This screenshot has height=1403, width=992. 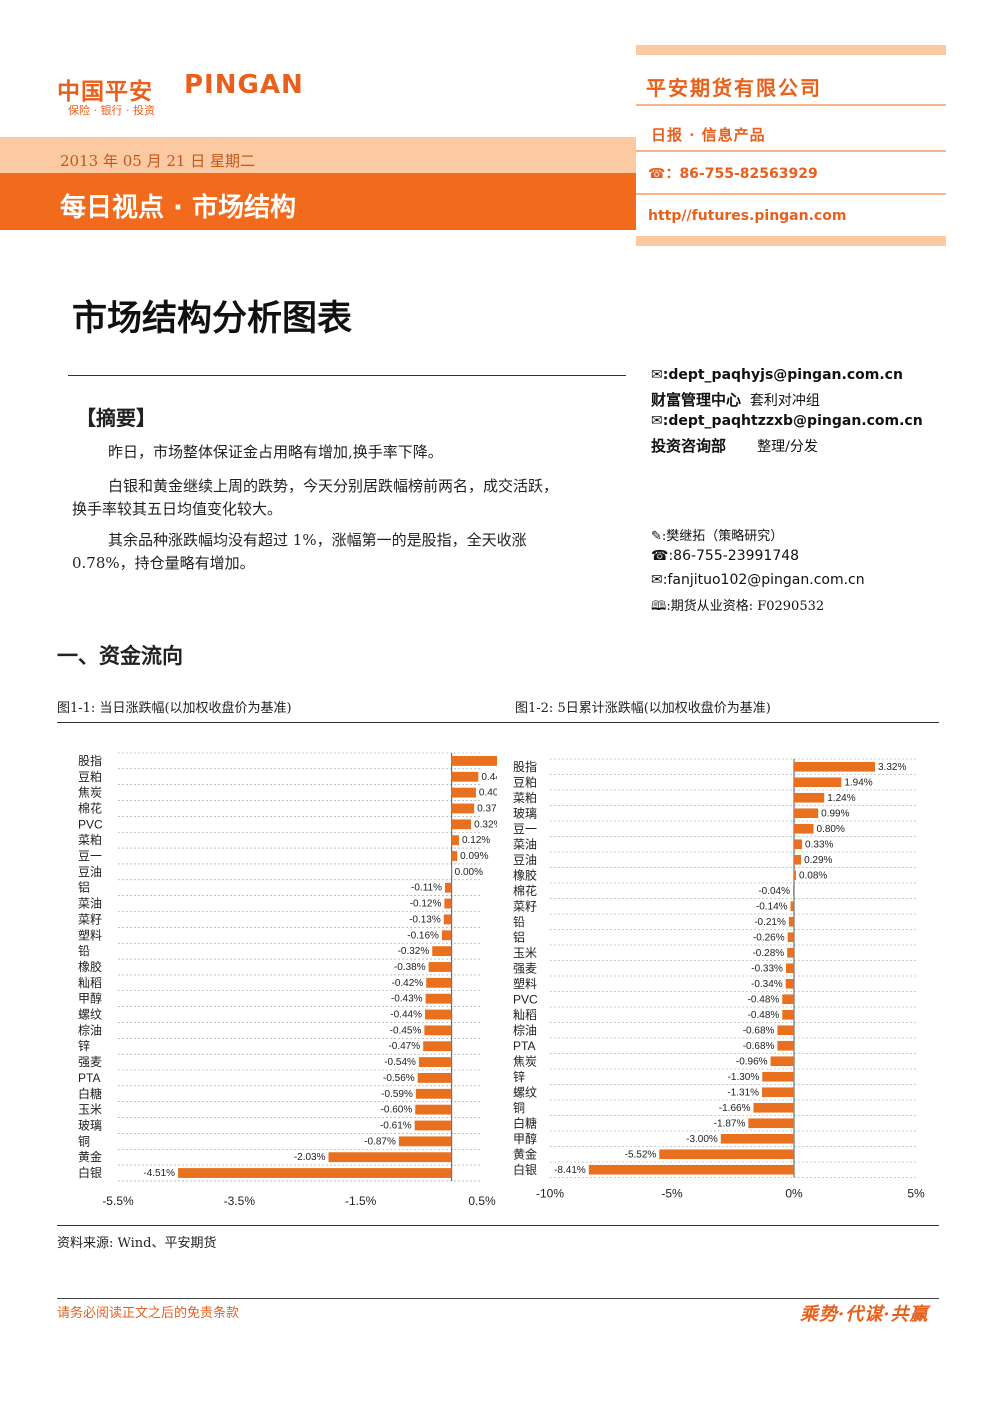 What do you see at coordinates (476, 840) in the screenshot?
I see `data-label: 0.12%` at bounding box center [476, 840].